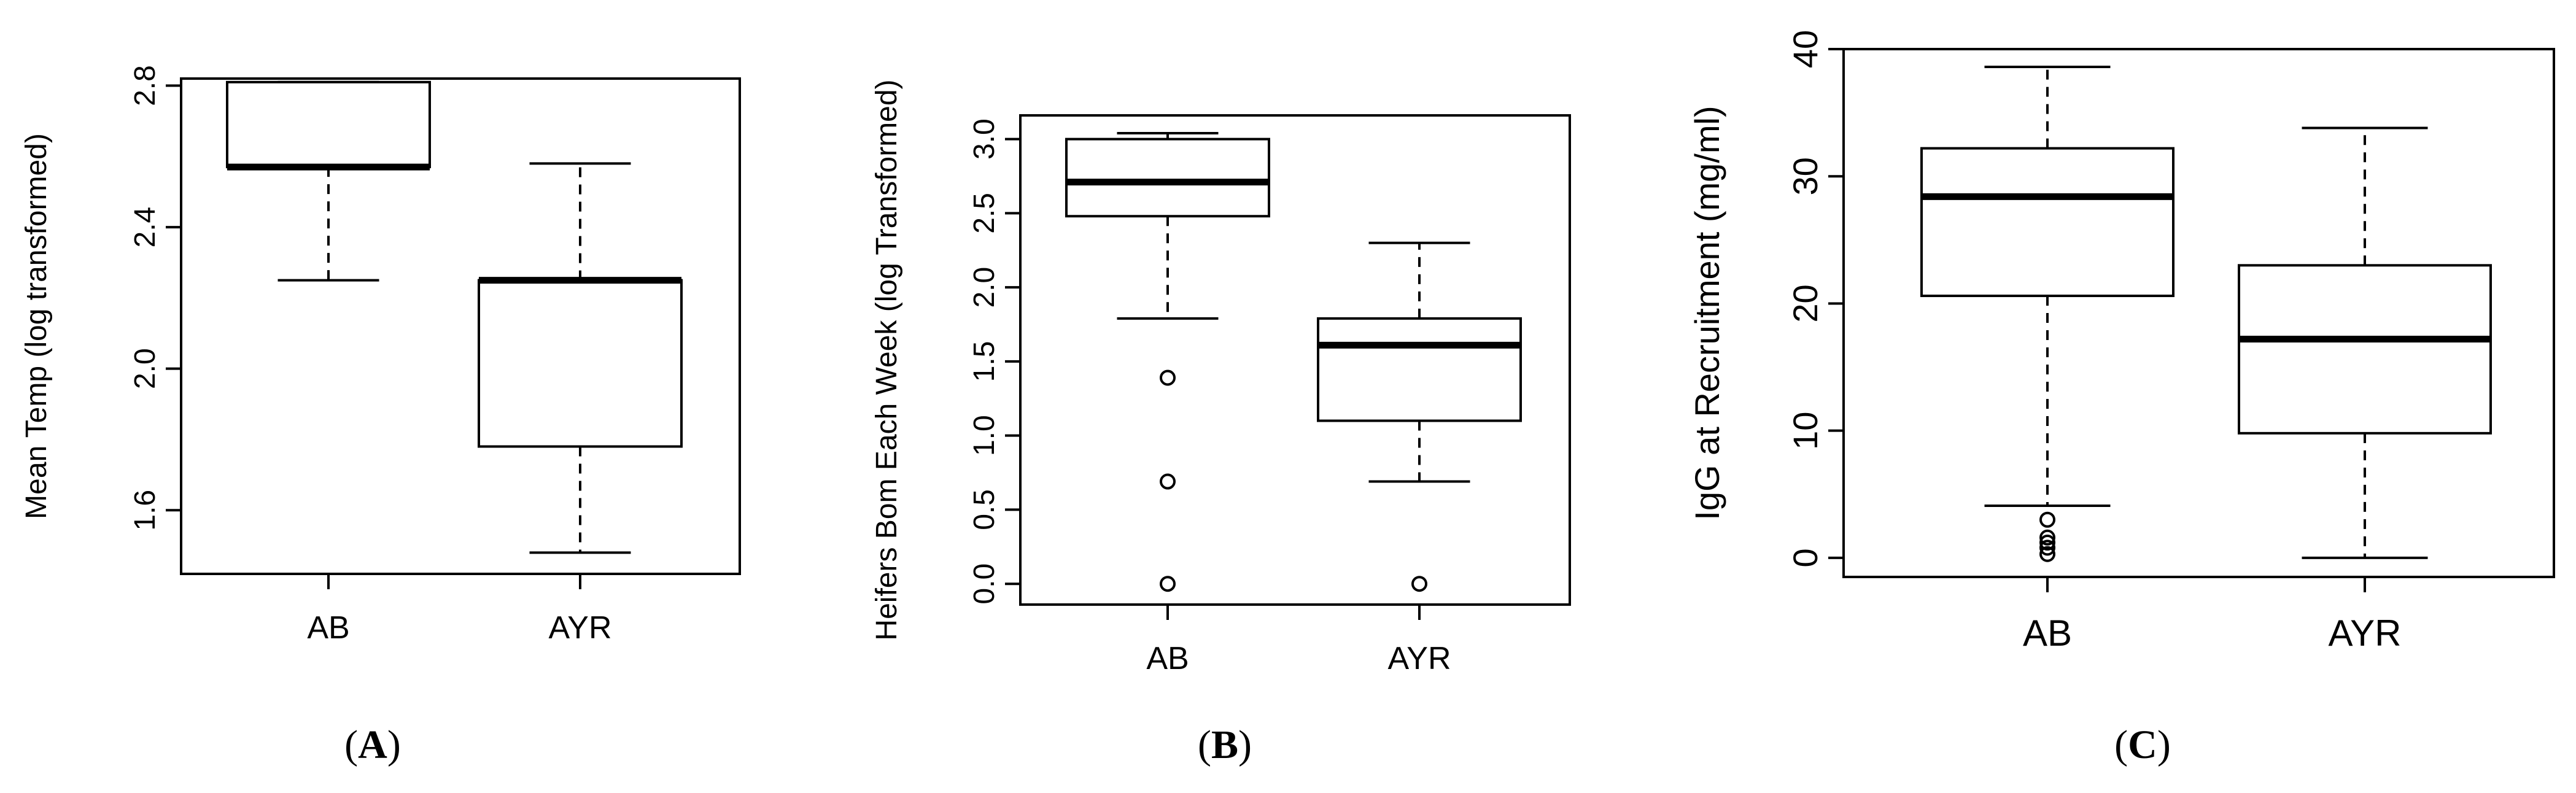 The width and height of the screenshot is (2576, 793). I want to click on panel-label: (B), so click(1225, 744).